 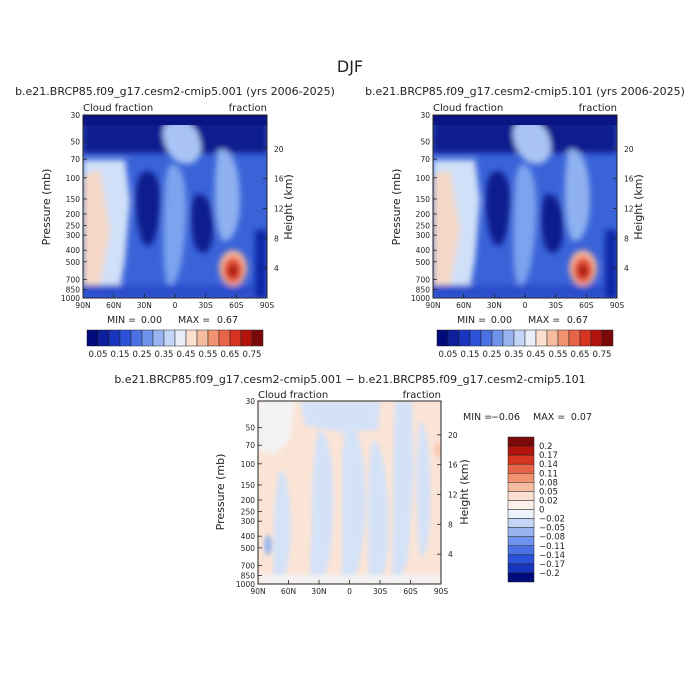 What do you see at coordinates (423, 178) in the screenshot?
I see `pressure-tick-label: 100` at bounding box center [423, 178].